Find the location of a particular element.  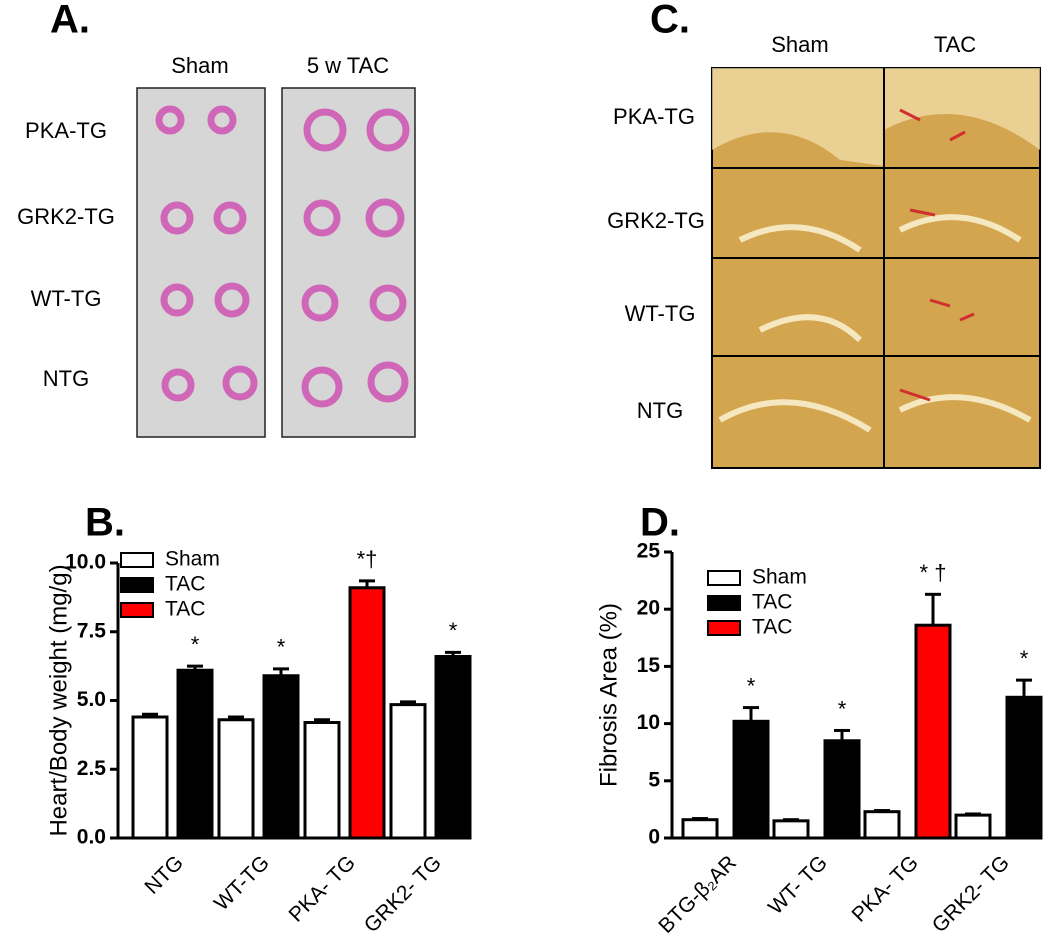

column-label: 5 w TAC is located at coordinates (348, 65).